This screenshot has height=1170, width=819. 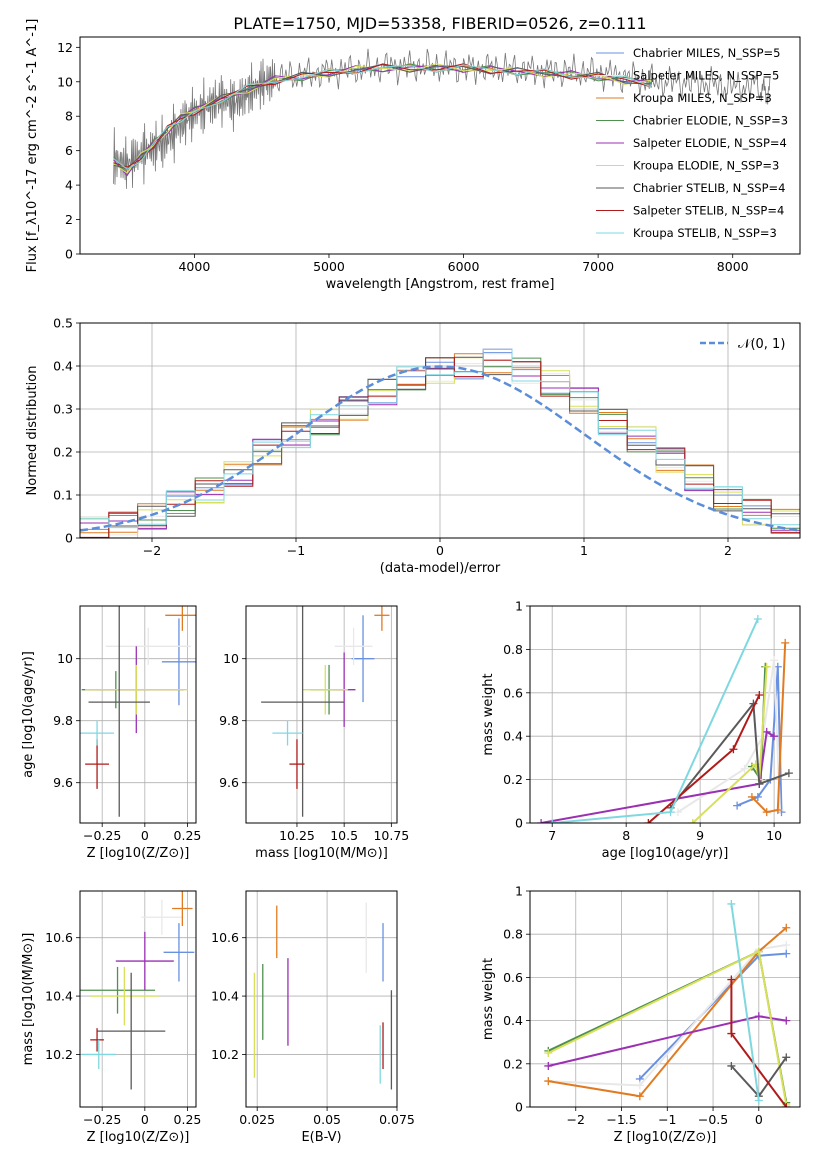 I want to click on x-tick-label: −0.5, so click(x=713, y=1119).